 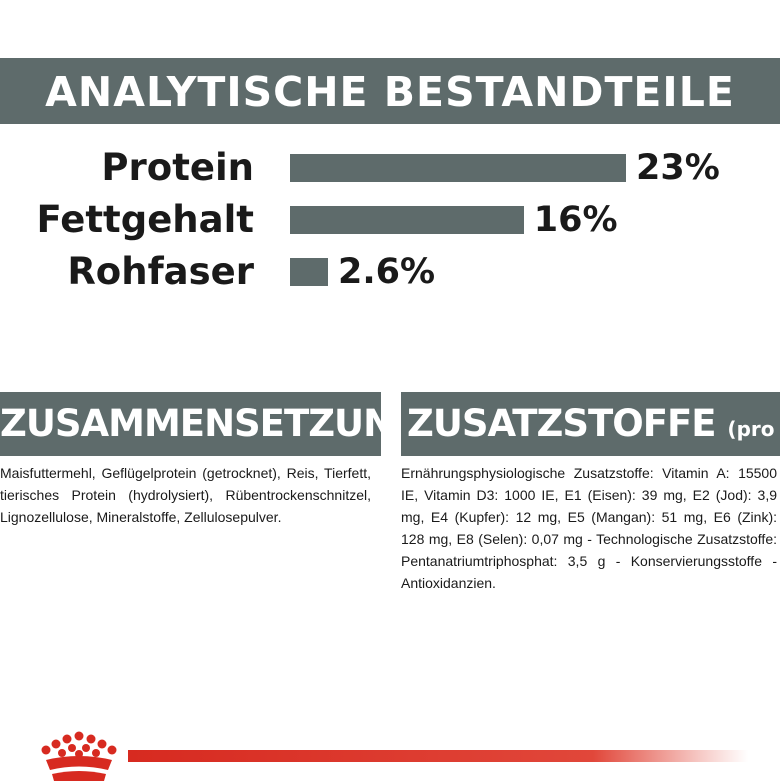 I want to click on nutrient-label: Rohfaser, so click(x=160, y=271).